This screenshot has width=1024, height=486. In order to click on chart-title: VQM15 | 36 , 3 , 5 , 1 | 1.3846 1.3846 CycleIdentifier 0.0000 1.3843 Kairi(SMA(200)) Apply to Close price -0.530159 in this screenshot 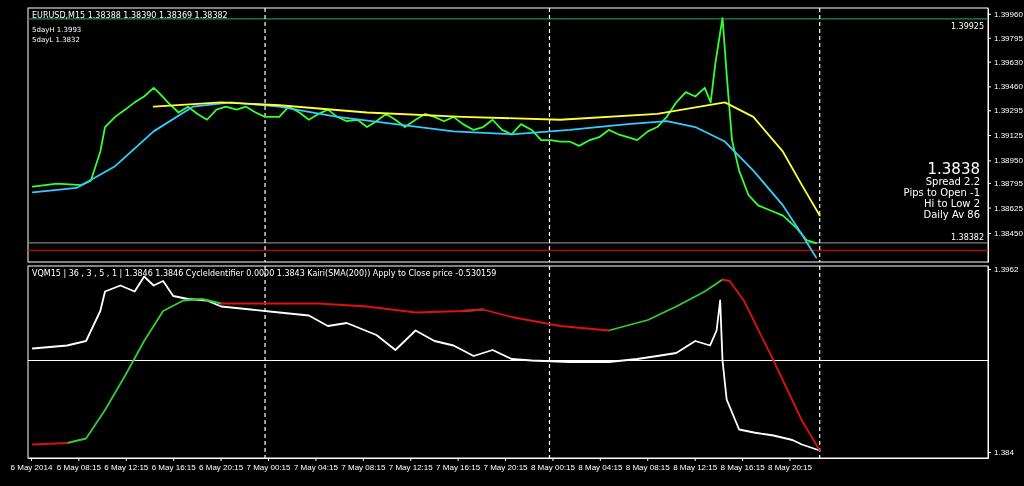, I will do `click(264, 273)`.